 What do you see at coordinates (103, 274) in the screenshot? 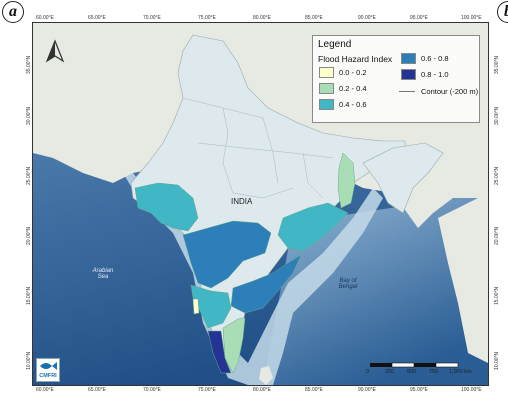
I see `label-arabian-sea: Arabian Sea` at bounding box center [103, 274].